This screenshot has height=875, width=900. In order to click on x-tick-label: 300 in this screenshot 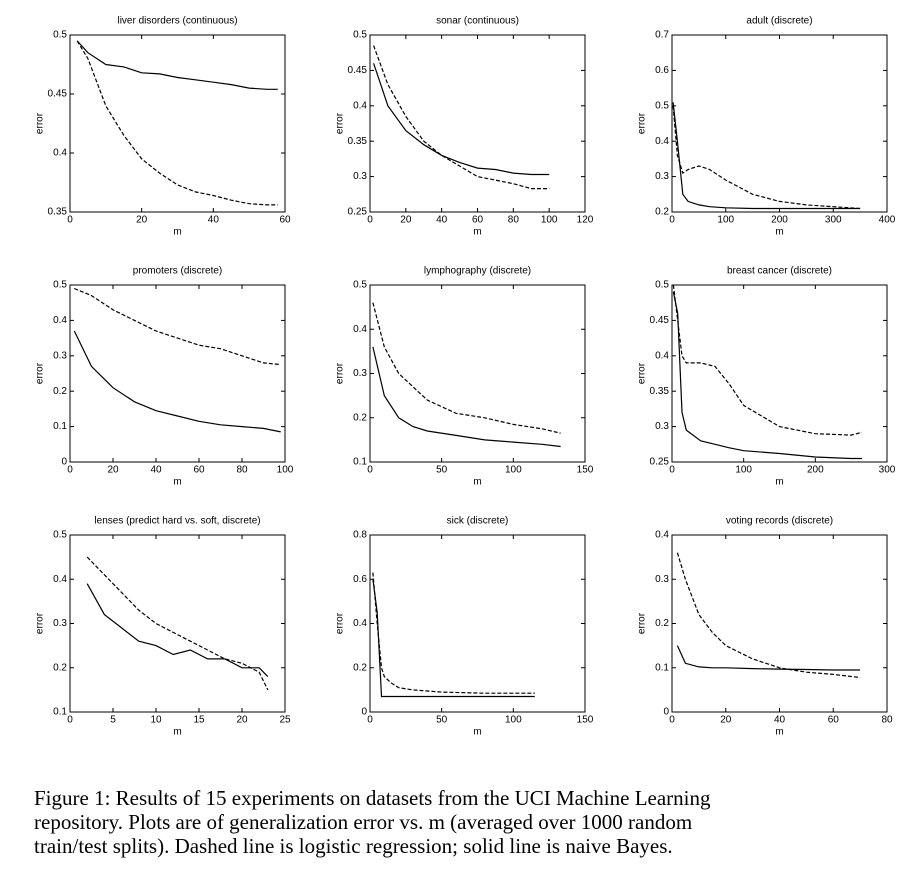, I will do `click(887, 470)`.